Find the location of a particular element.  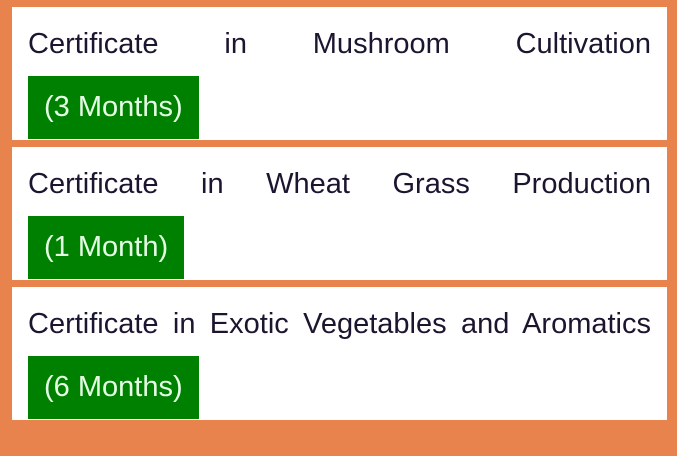

course-title: Certificate in Mushroom Cultivation is located at coordinates (339, 44).